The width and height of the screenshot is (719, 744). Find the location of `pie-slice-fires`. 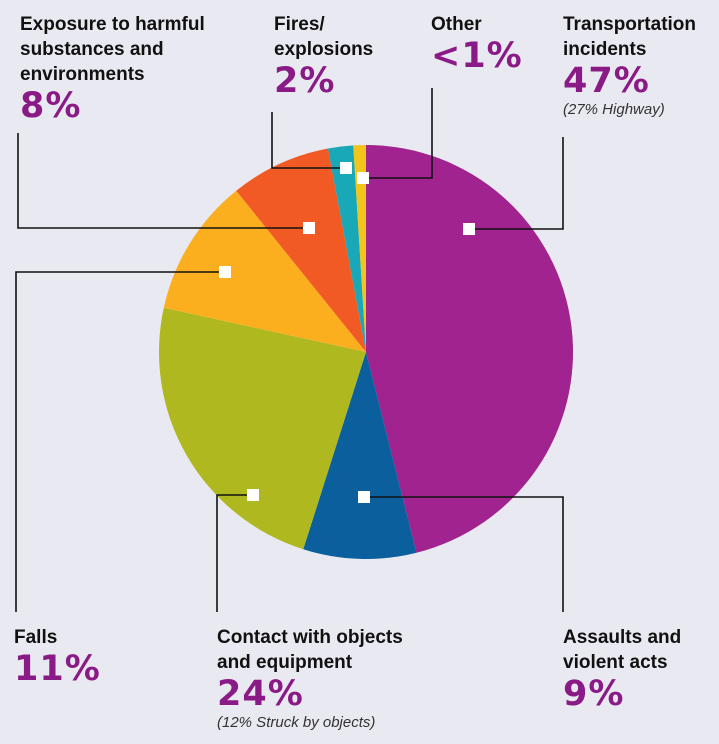

pie-slice-fires is located at coordinates (346, 248).